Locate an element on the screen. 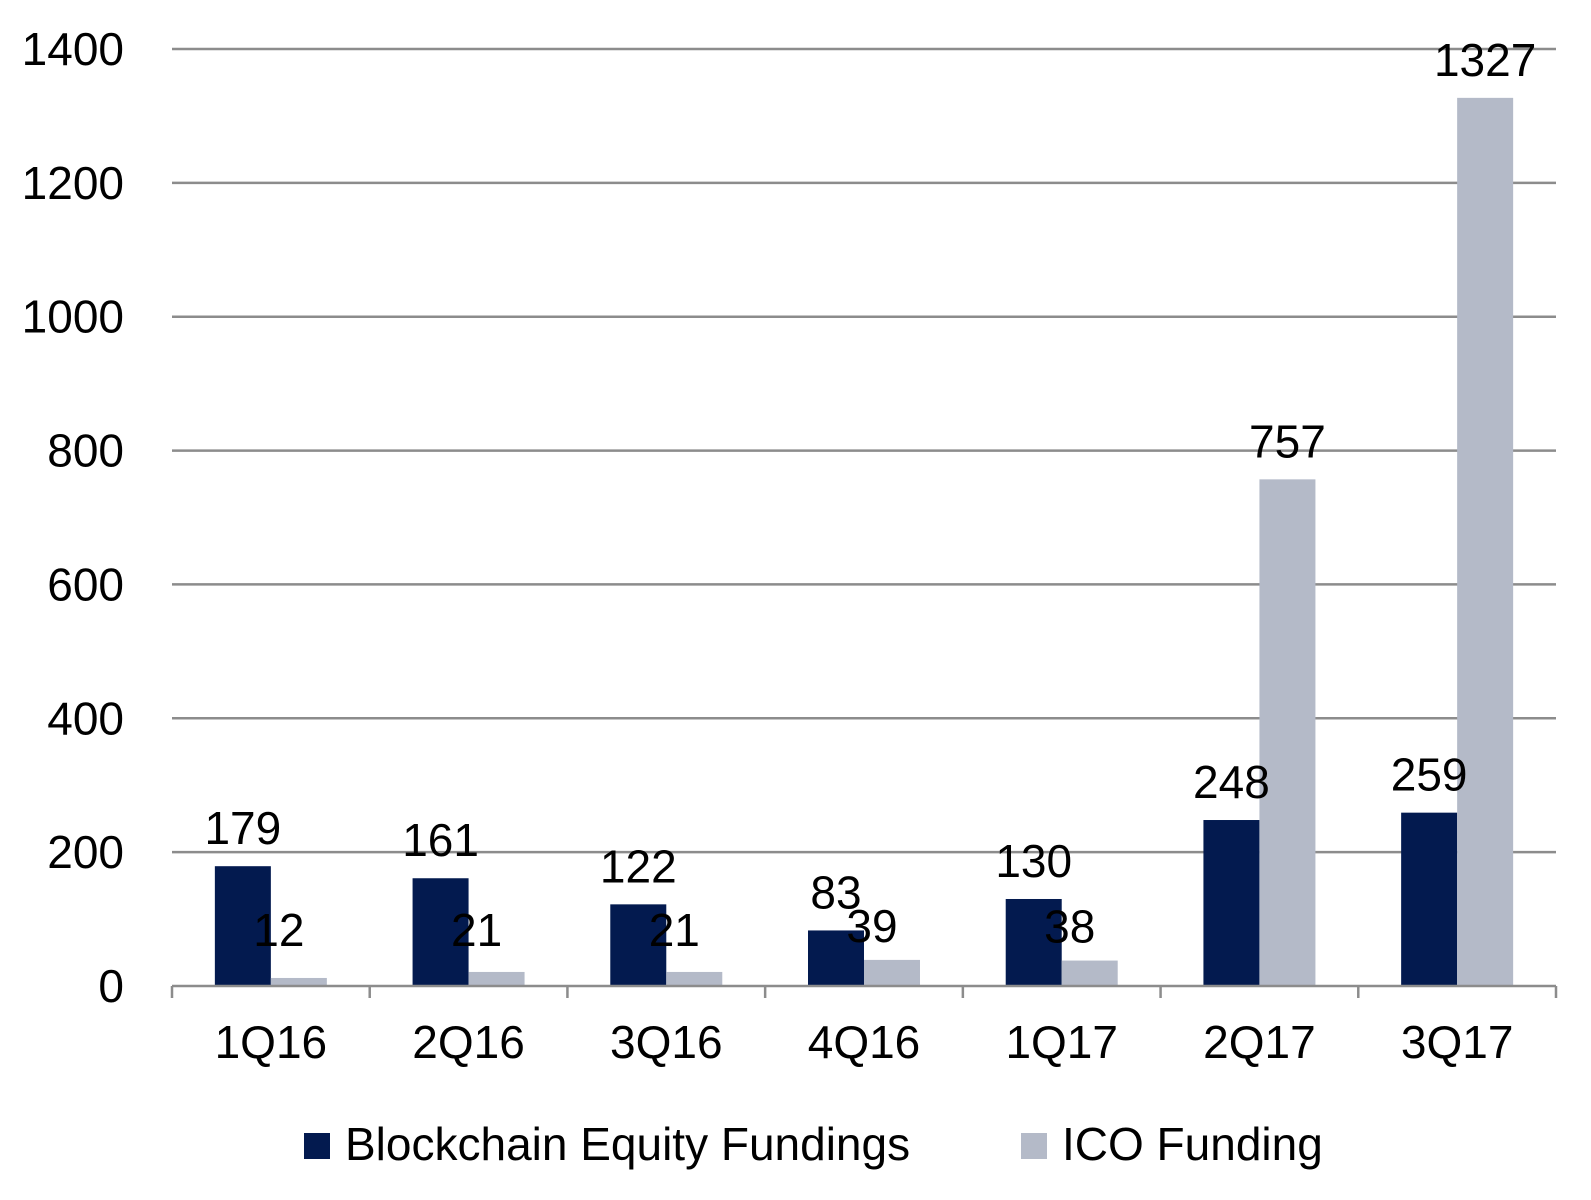 This screenshot has width=1591, height=1200. legend-label: Blockchain Equity Fundings is located at coordinates (627, 1144).